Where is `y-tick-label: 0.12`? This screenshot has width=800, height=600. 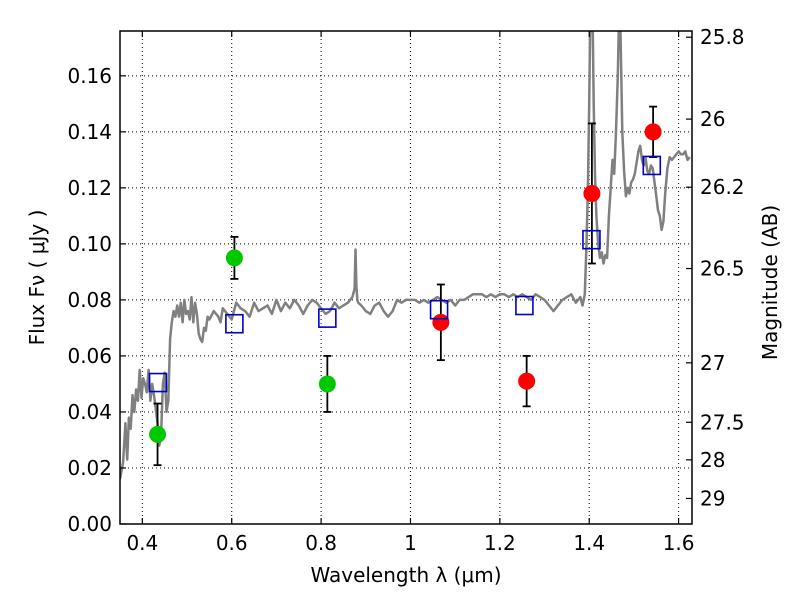 y-tick-label: 0.12 is located at coordinates (89, 188).